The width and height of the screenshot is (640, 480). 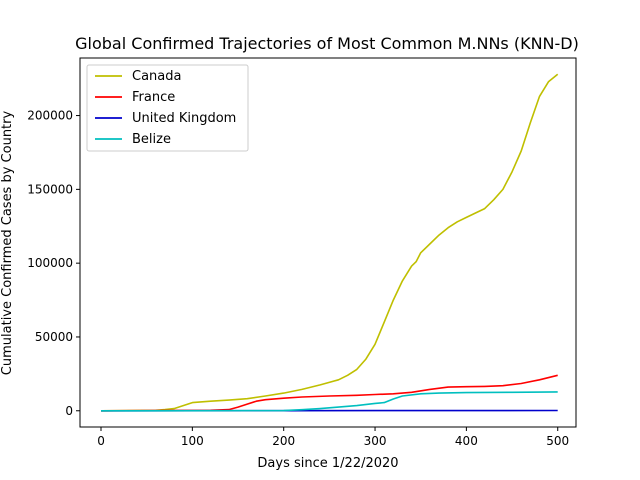 I want to click on legend-label-0: Canada, so click(x=156, y=76).